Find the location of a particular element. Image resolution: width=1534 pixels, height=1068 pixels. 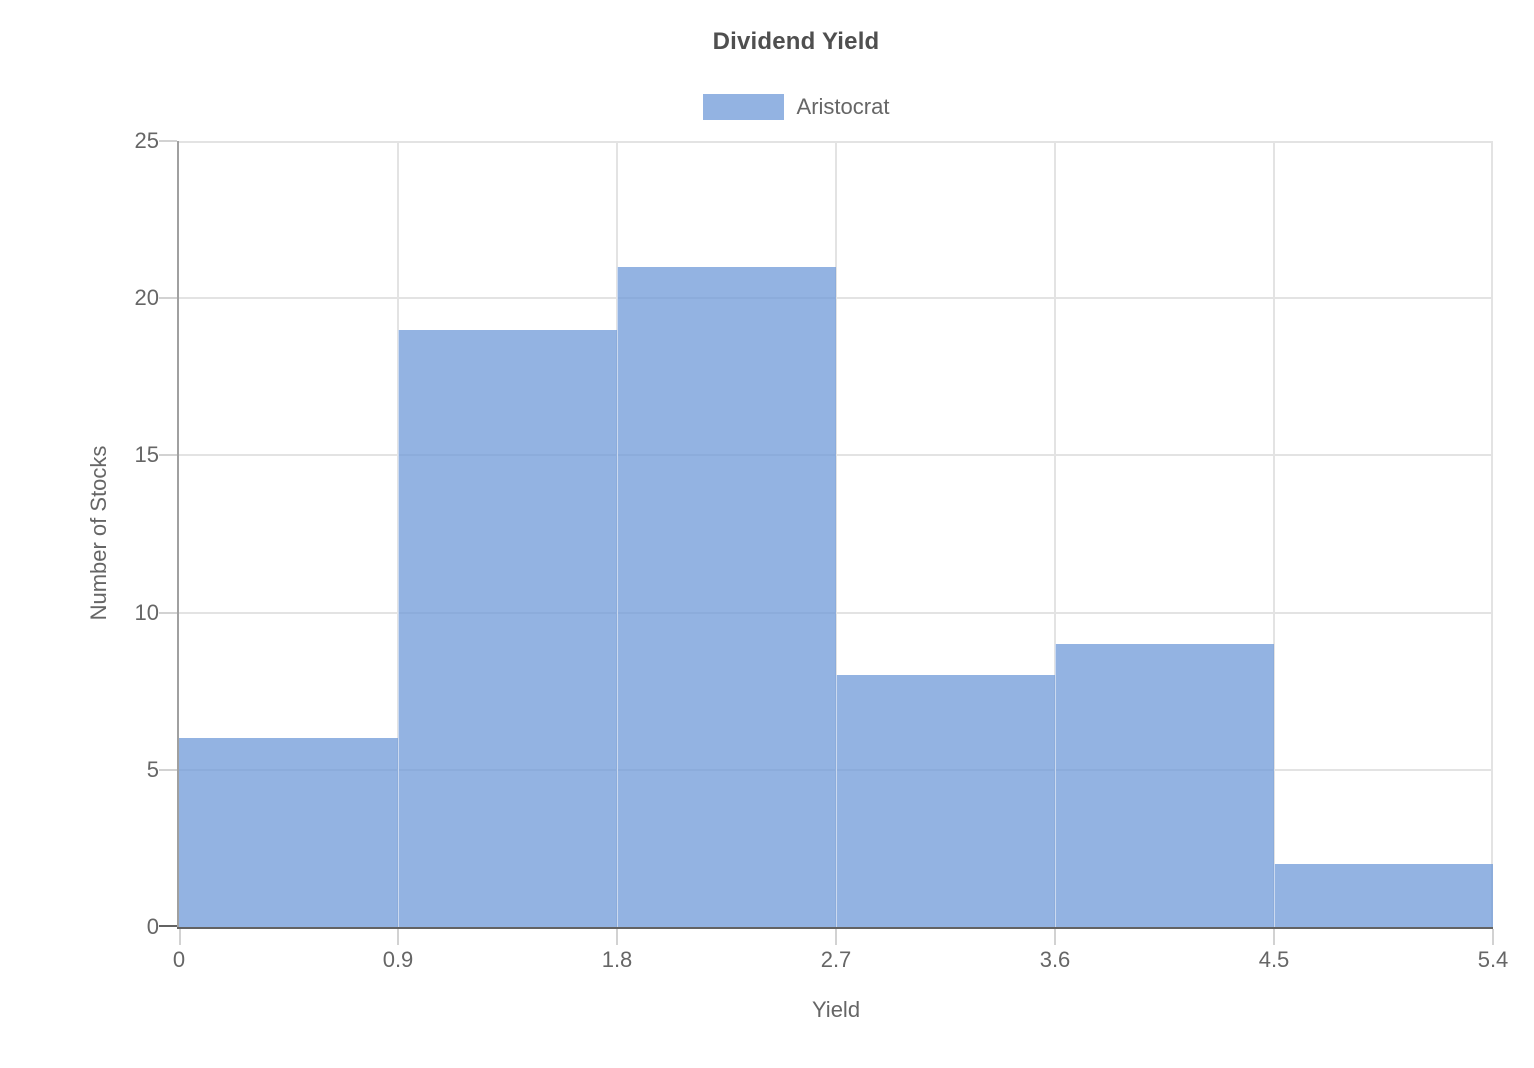

histogram-bar-0.9-1.8 is located at coordinates (507, 628).